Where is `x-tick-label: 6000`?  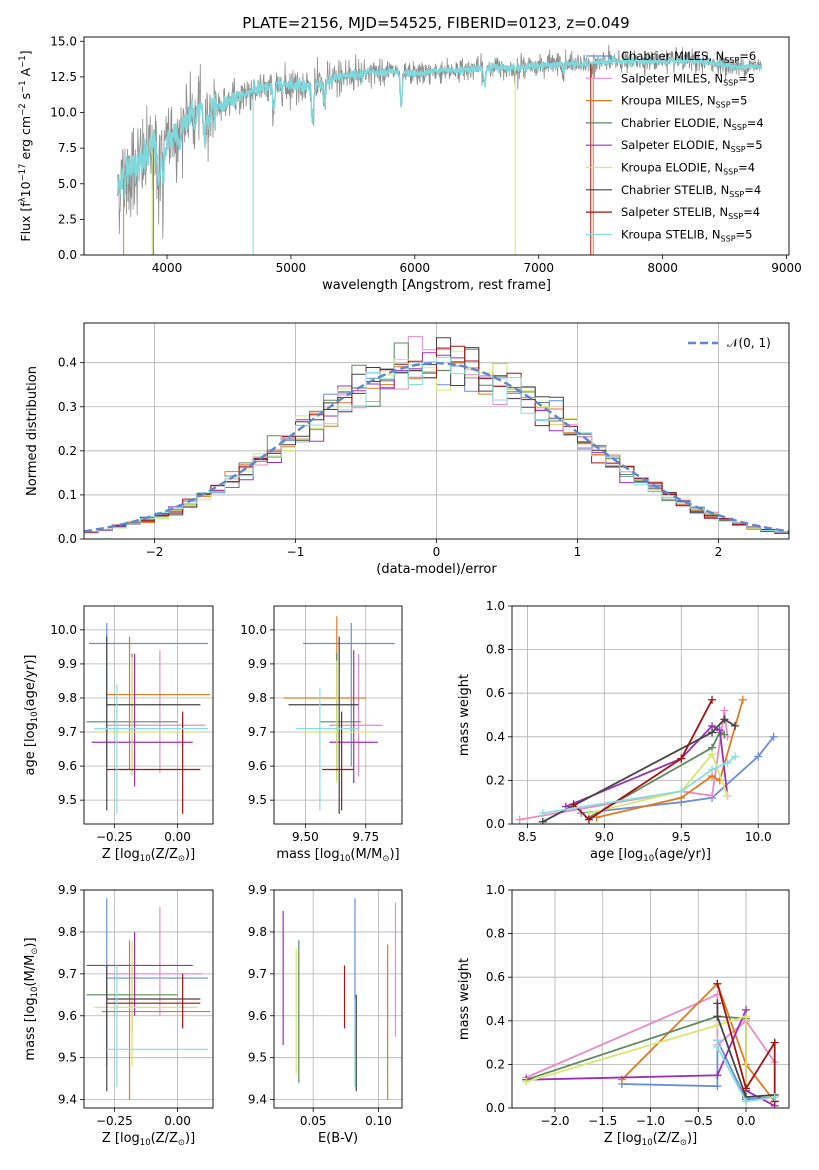 x-tick-label: 6000 is located at coordinates (415, 268).